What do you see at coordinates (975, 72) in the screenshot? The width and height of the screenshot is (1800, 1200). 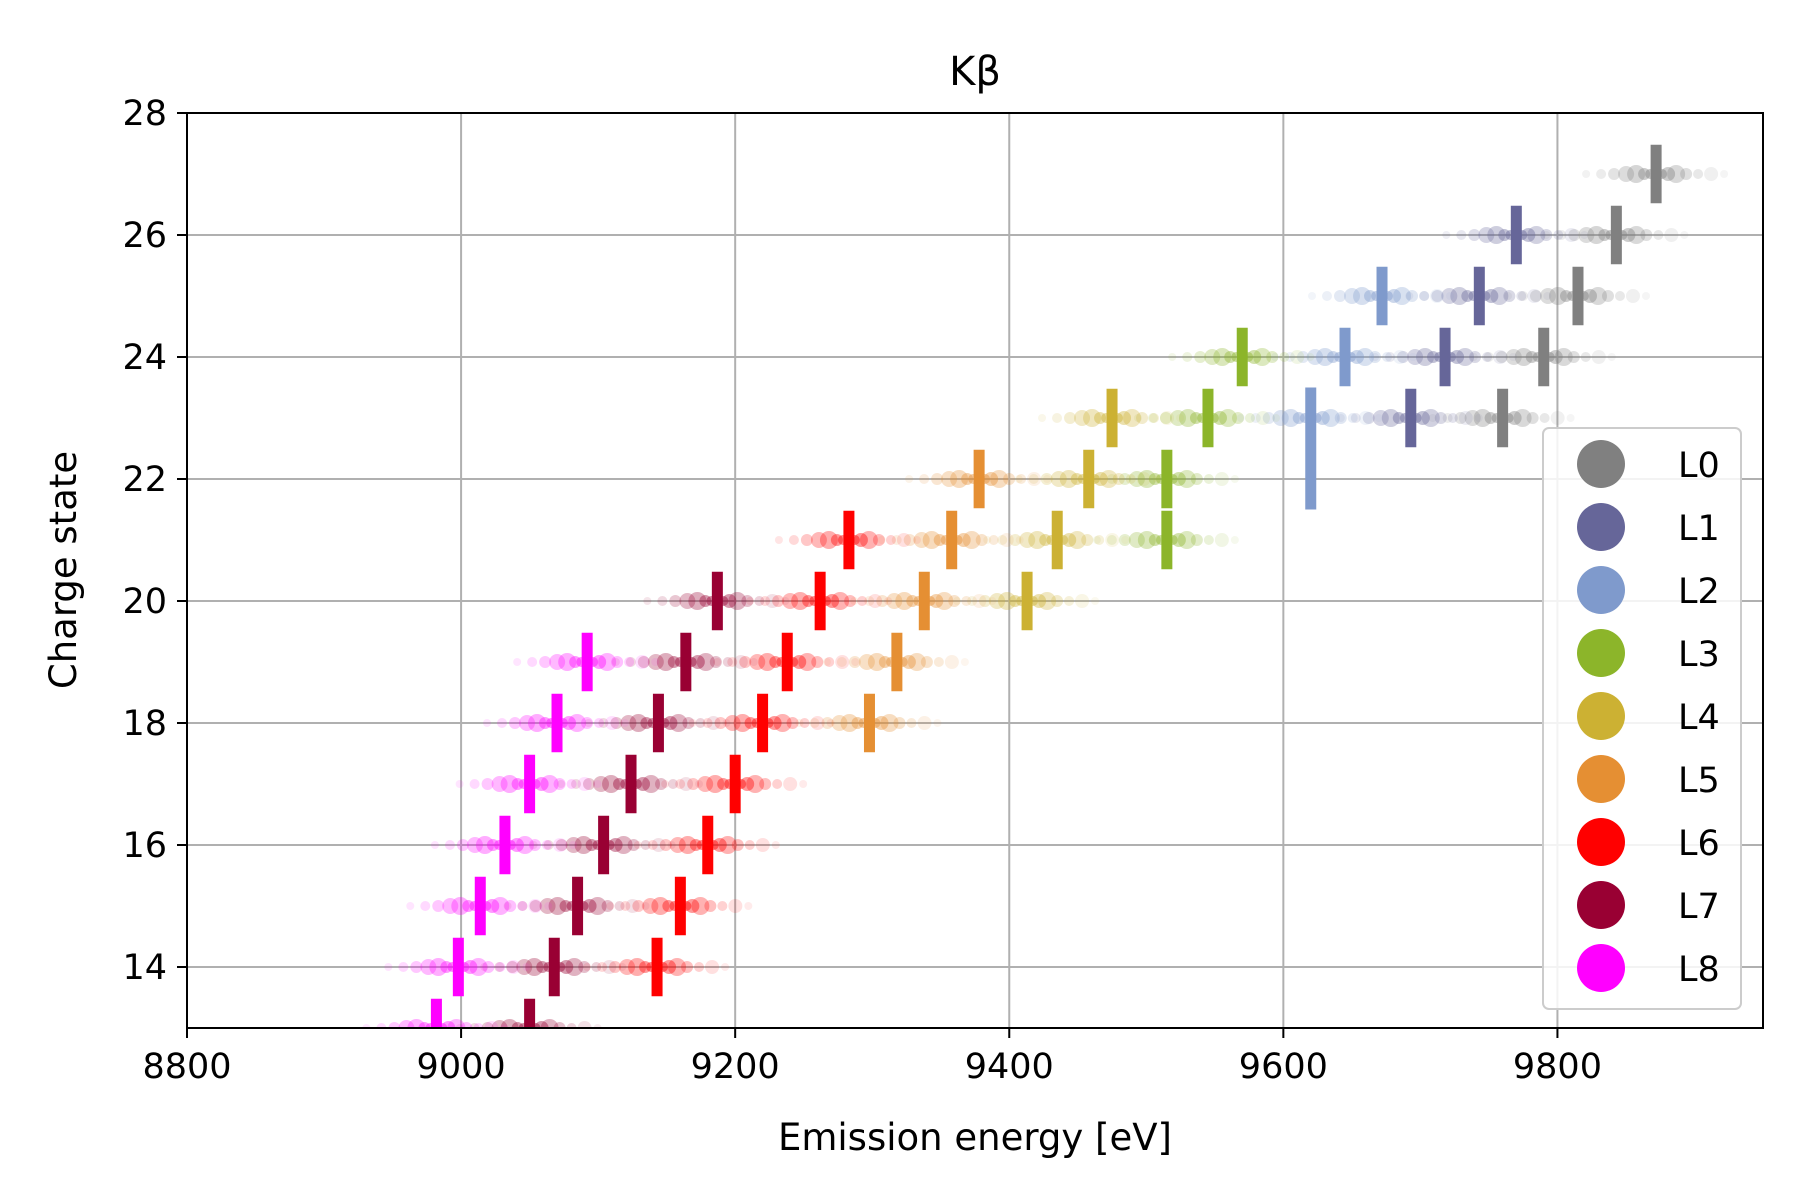 I see `chart-title: Kβ` at bounding box center [975, 72].